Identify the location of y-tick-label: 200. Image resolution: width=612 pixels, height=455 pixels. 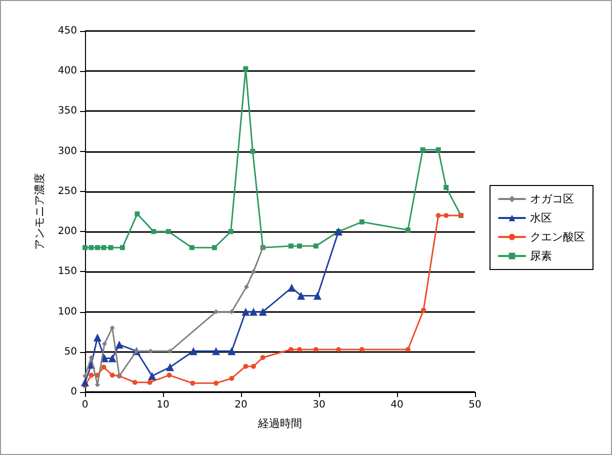
(67, 232).